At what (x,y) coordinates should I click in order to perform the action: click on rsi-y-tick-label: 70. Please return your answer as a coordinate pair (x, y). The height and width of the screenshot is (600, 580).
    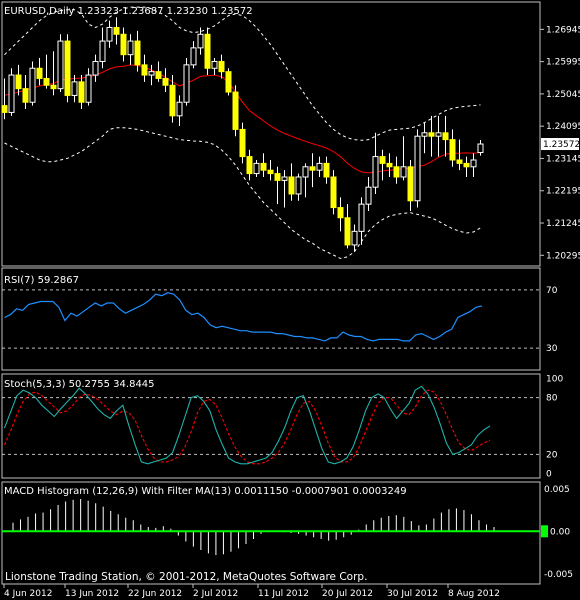
    Looking at the image, I should click on (552, 291).